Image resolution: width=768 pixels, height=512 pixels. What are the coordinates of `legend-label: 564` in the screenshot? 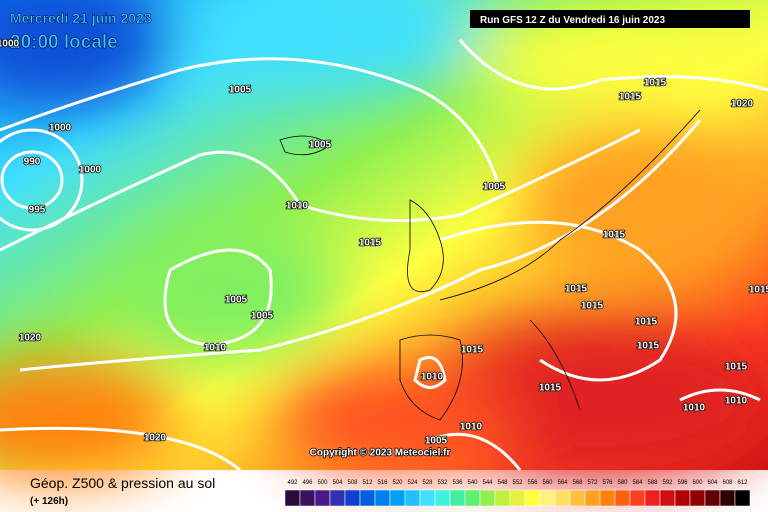 It's located at (562, 483).